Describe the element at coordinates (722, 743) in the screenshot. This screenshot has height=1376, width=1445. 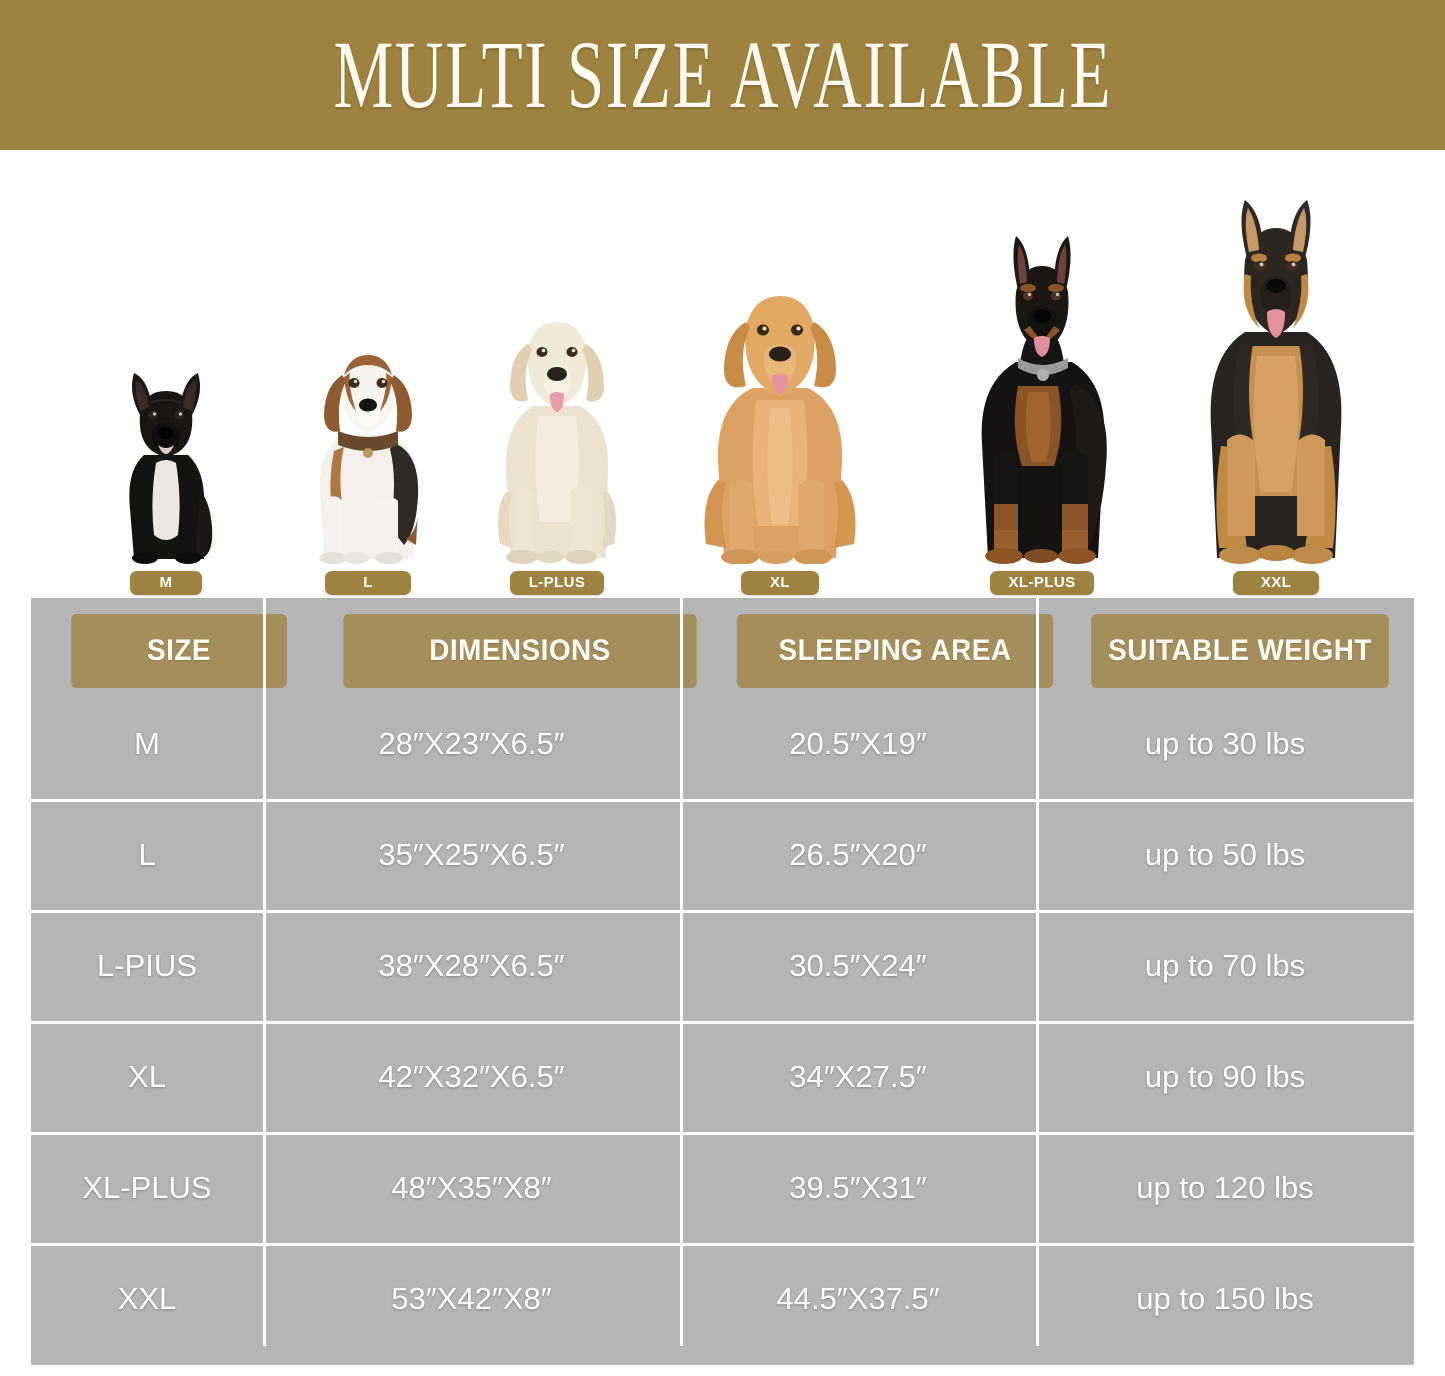
I see `table-row: M 28″X23″X6.5″ 20.5″X19″ up to 30 lbs` at that location.